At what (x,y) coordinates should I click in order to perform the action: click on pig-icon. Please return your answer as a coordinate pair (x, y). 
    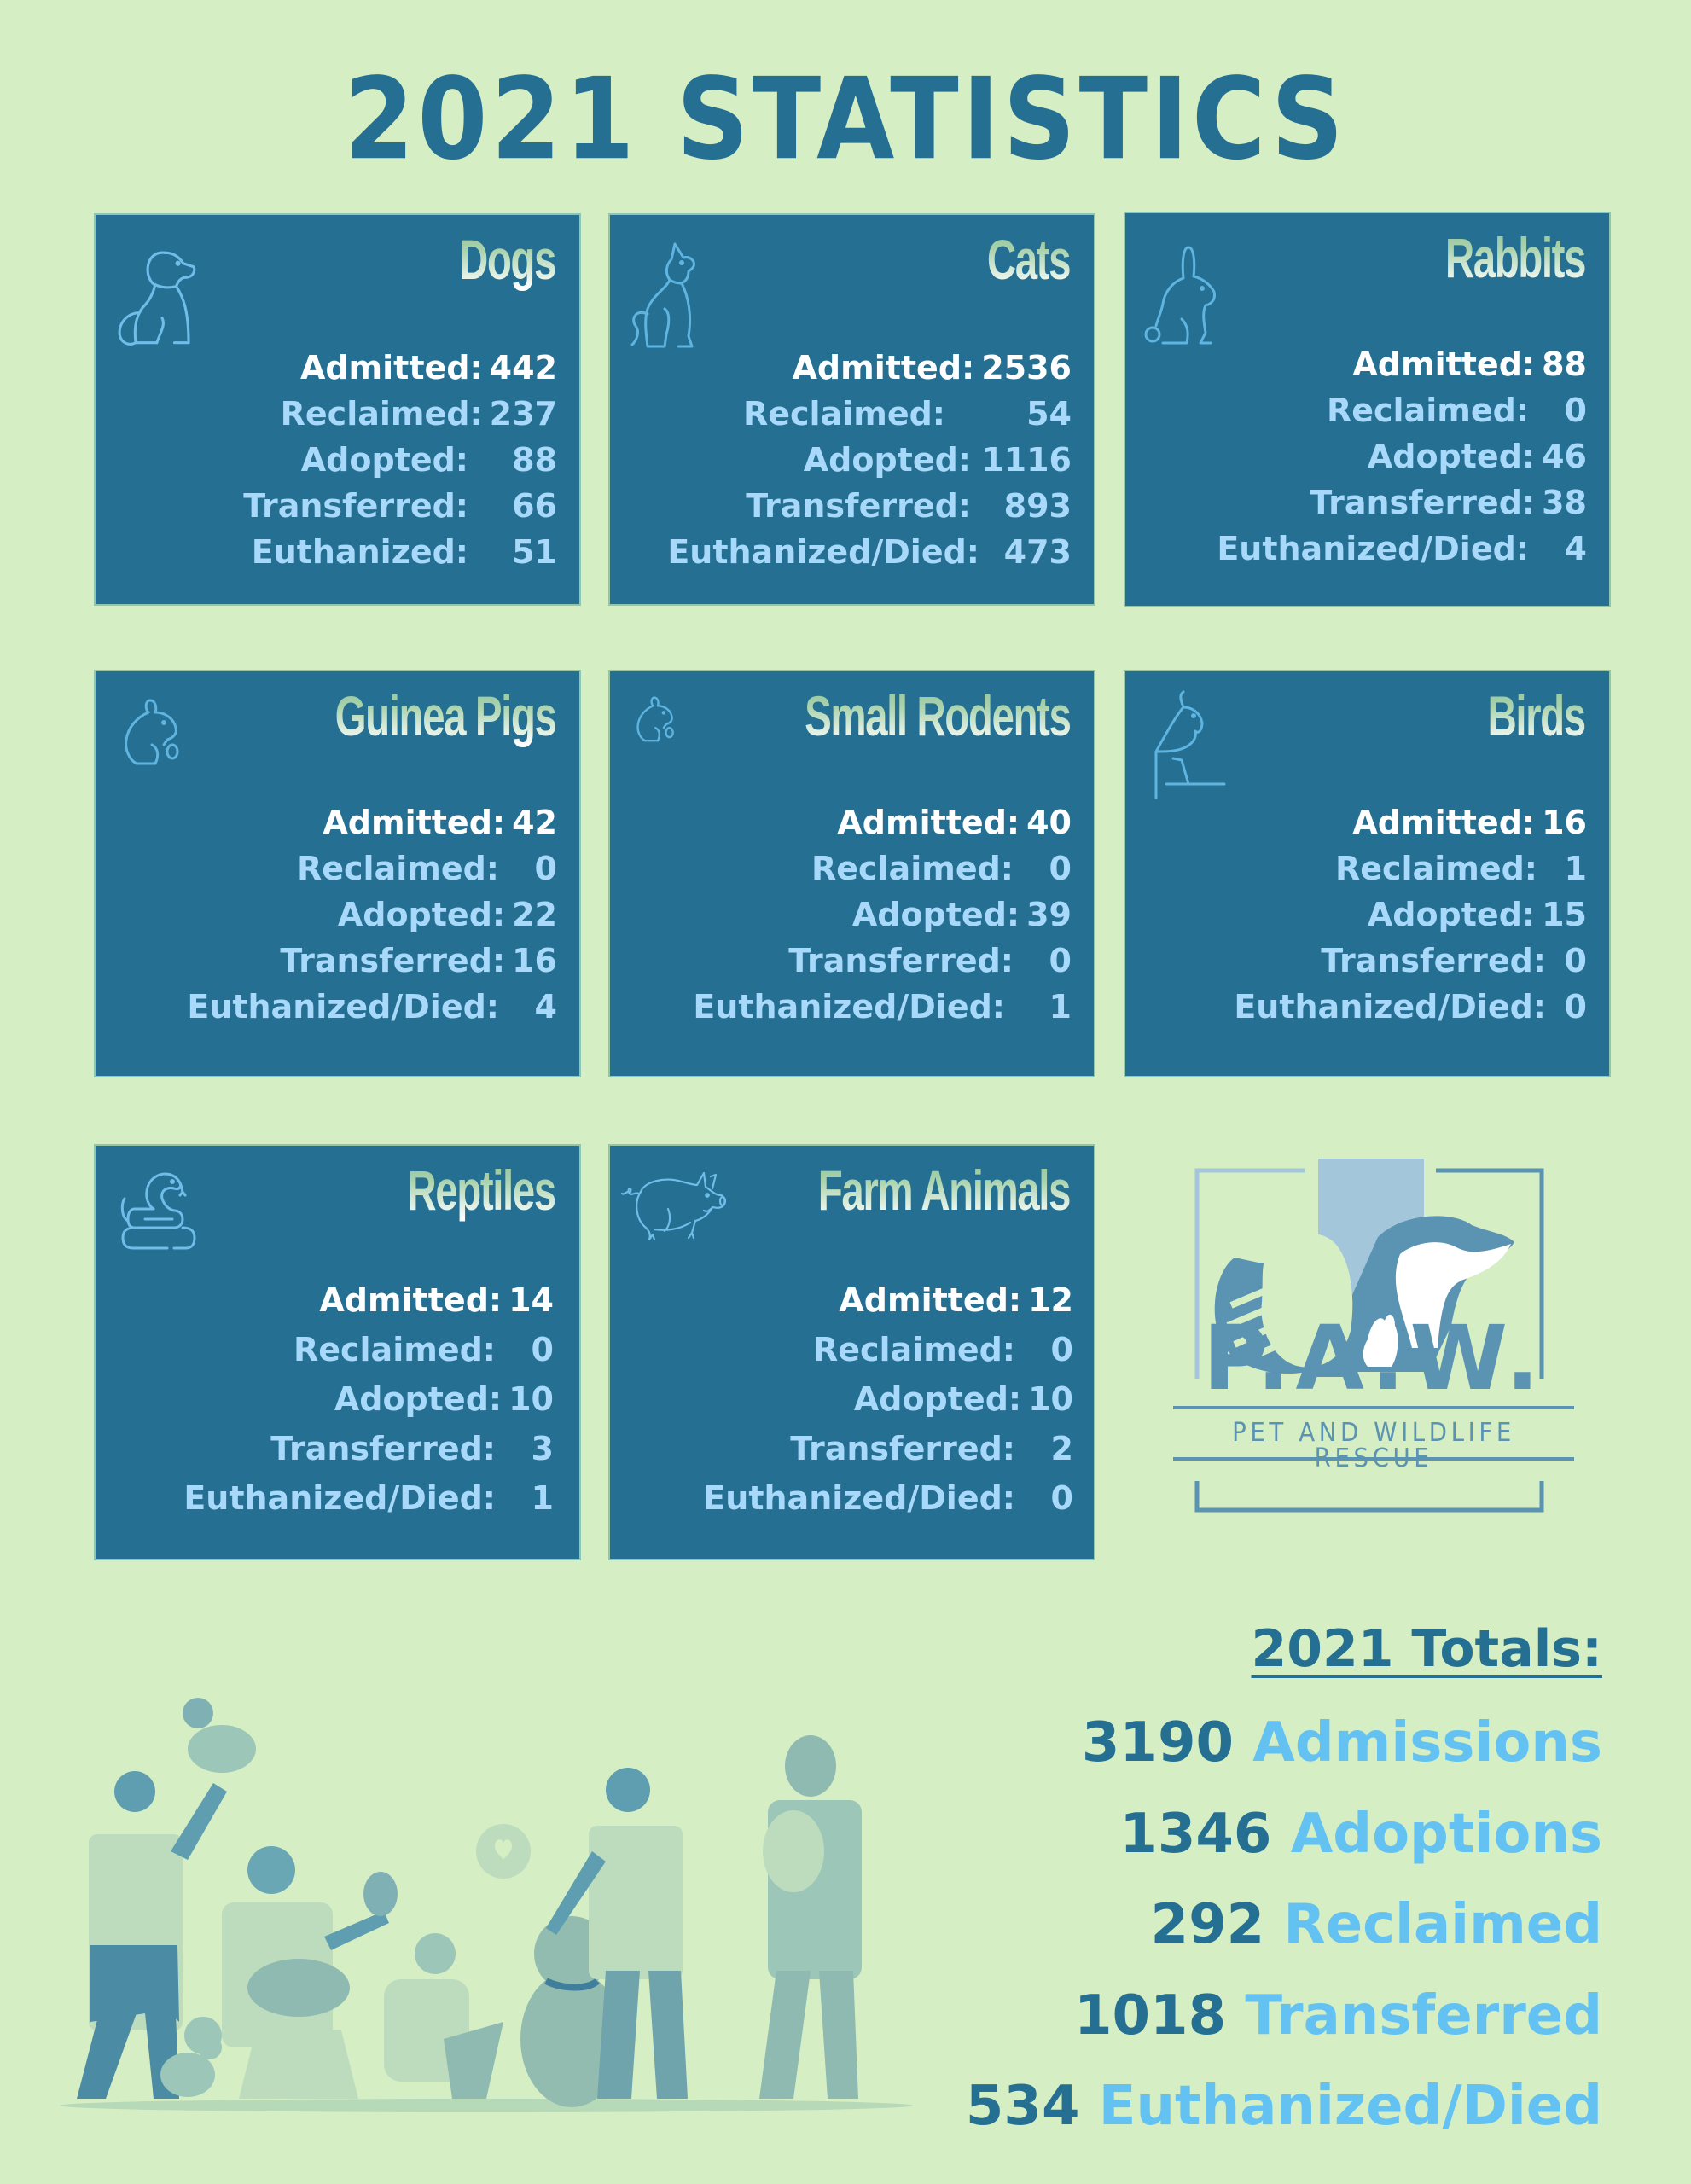
    Looking at the image, I should click on (677, 1207).